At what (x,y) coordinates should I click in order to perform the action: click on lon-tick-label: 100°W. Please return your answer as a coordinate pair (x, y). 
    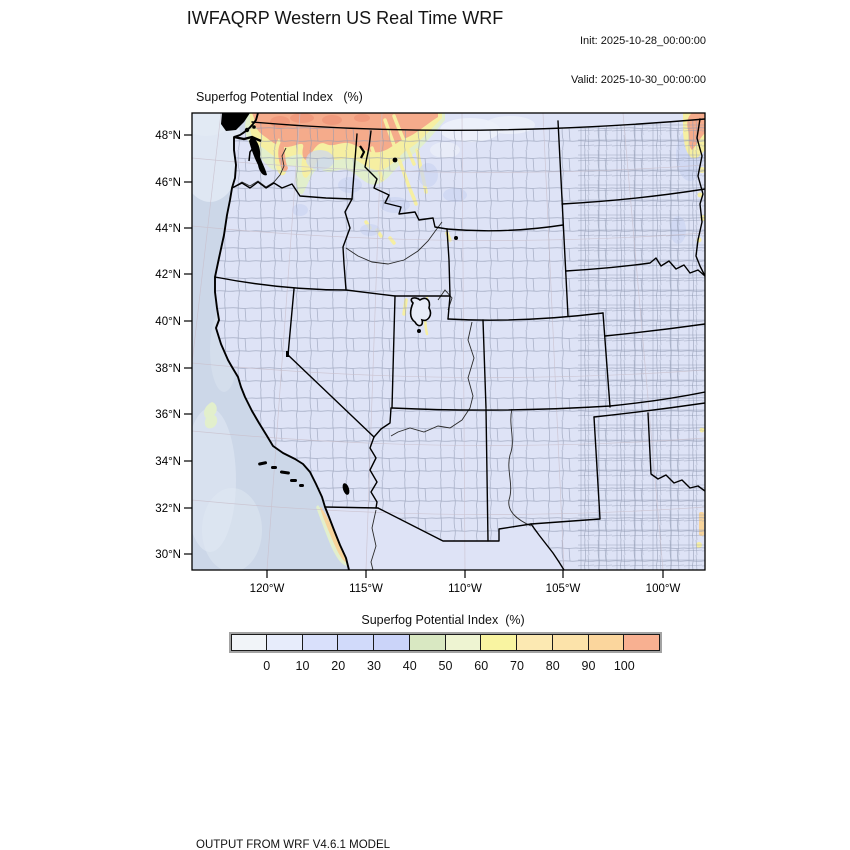
    Looking at the image, I should click on (663, 589).